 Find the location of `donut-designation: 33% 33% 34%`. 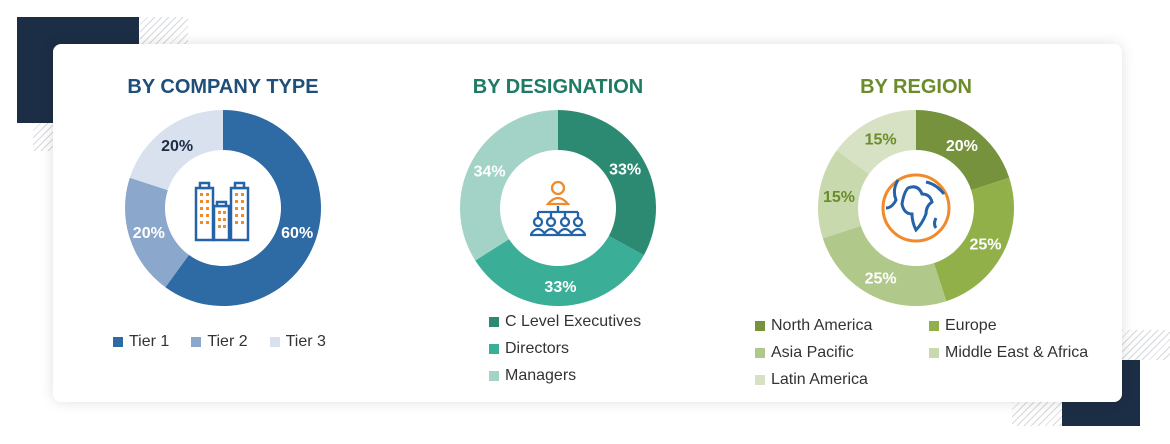

donut-designation: 33% 33% 34% is located at coordinates (558, 208).